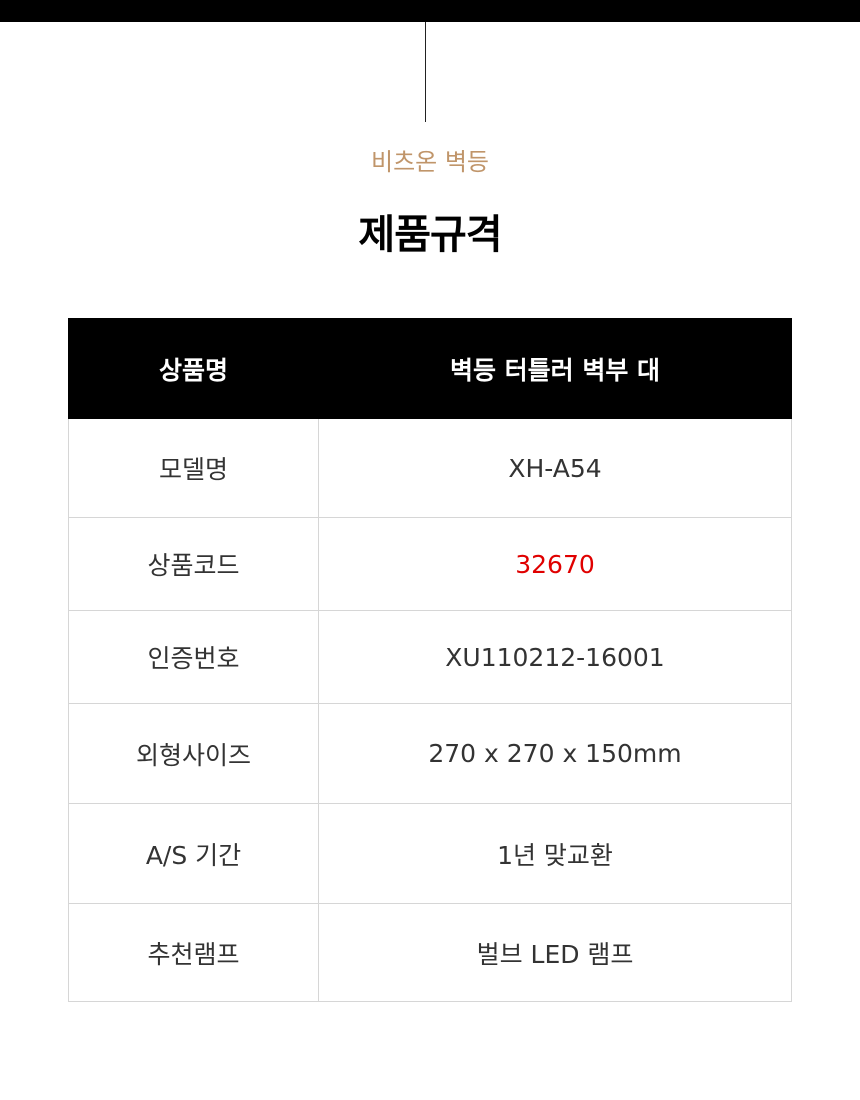 The height and width of the screenshot is (1100, 860). I want to click on row-value: XU110212-16001, so click(555, 657).